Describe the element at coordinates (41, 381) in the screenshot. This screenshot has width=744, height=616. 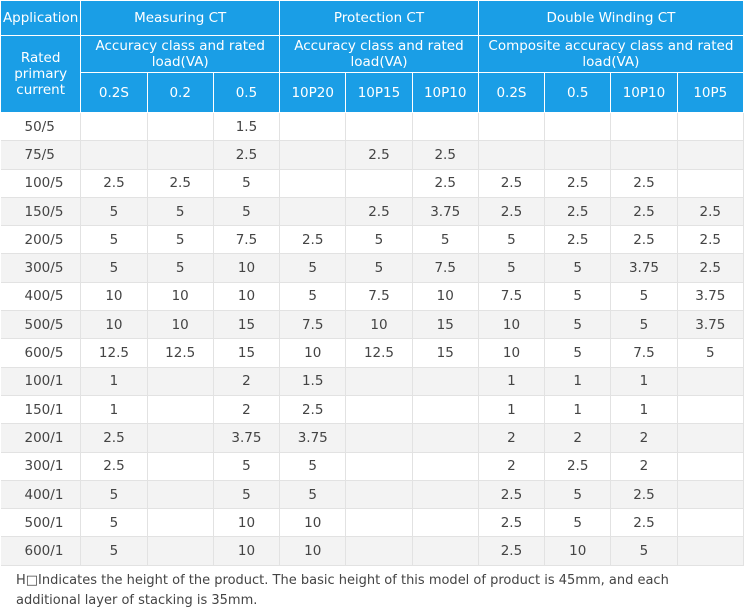
I see `rated-current-cell: 100/1` at that location.